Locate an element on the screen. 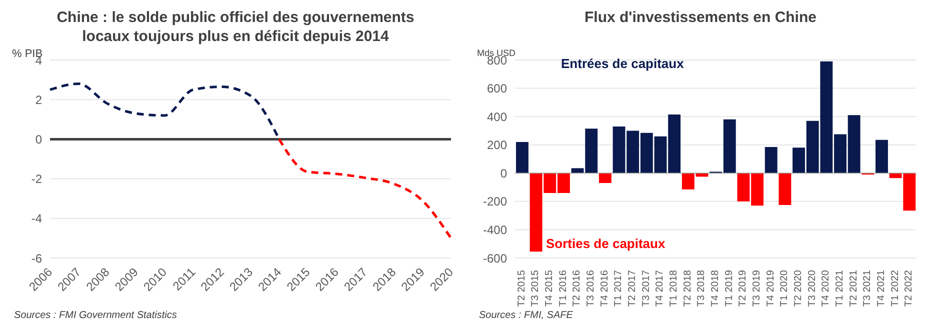  y-tick-label: -4 is located at coordinates (36, 219).